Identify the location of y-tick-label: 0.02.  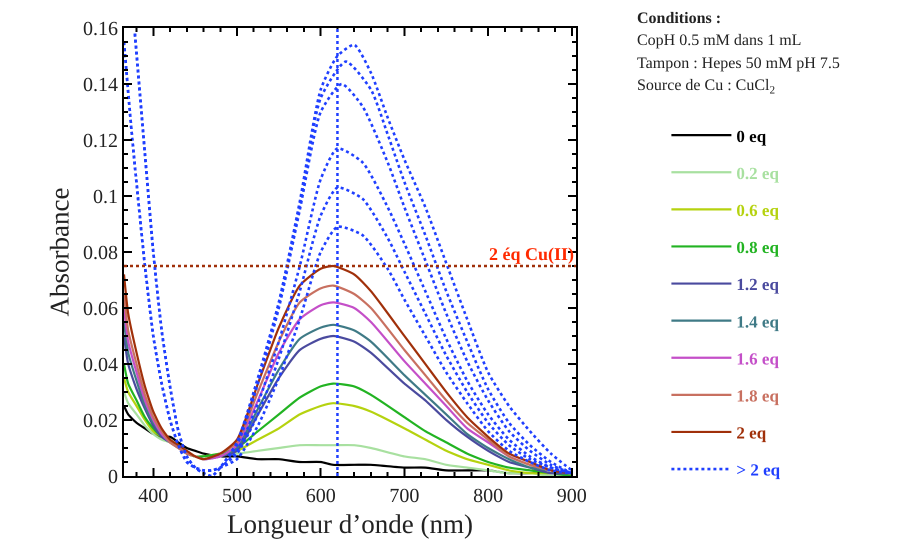
(100, 421).